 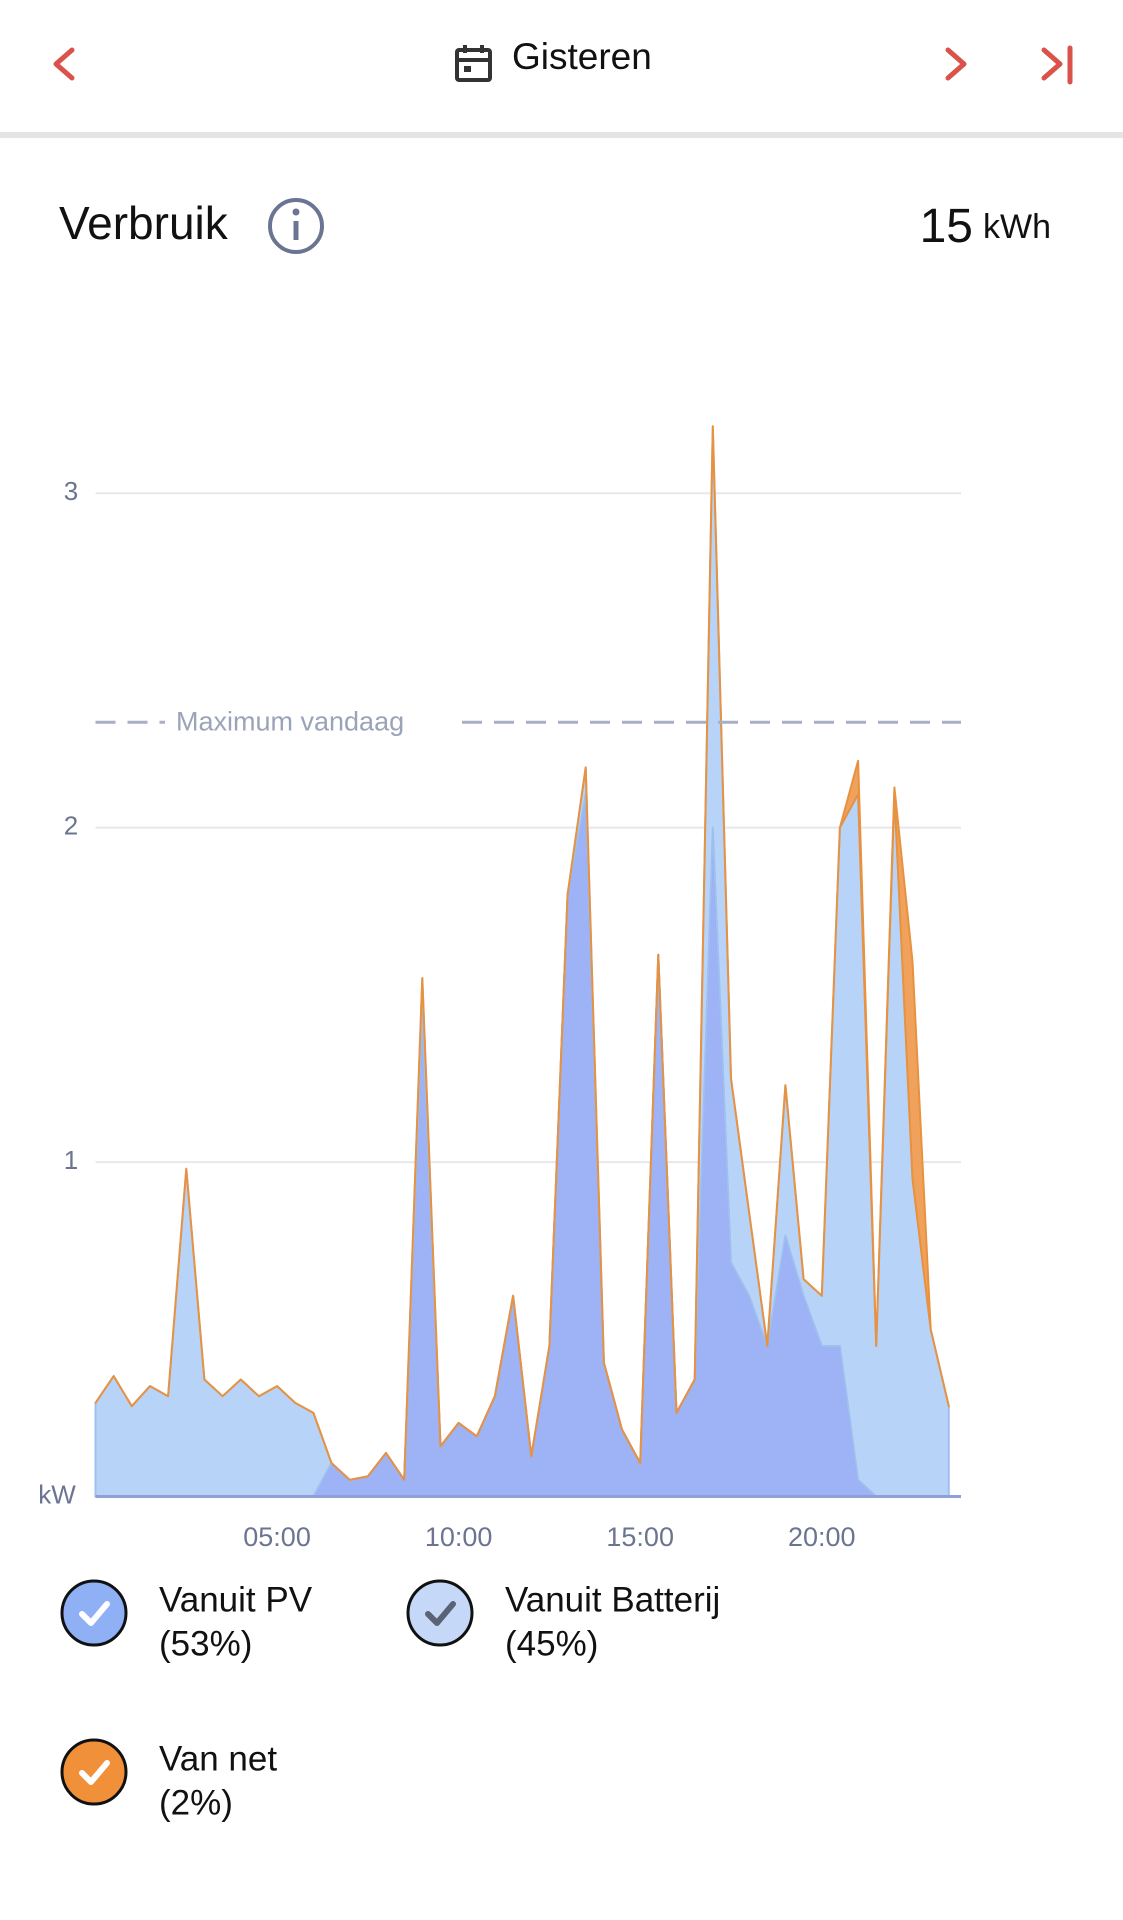 I want to click on x-tick-label: 15:00, so click(x=640, y=1537).